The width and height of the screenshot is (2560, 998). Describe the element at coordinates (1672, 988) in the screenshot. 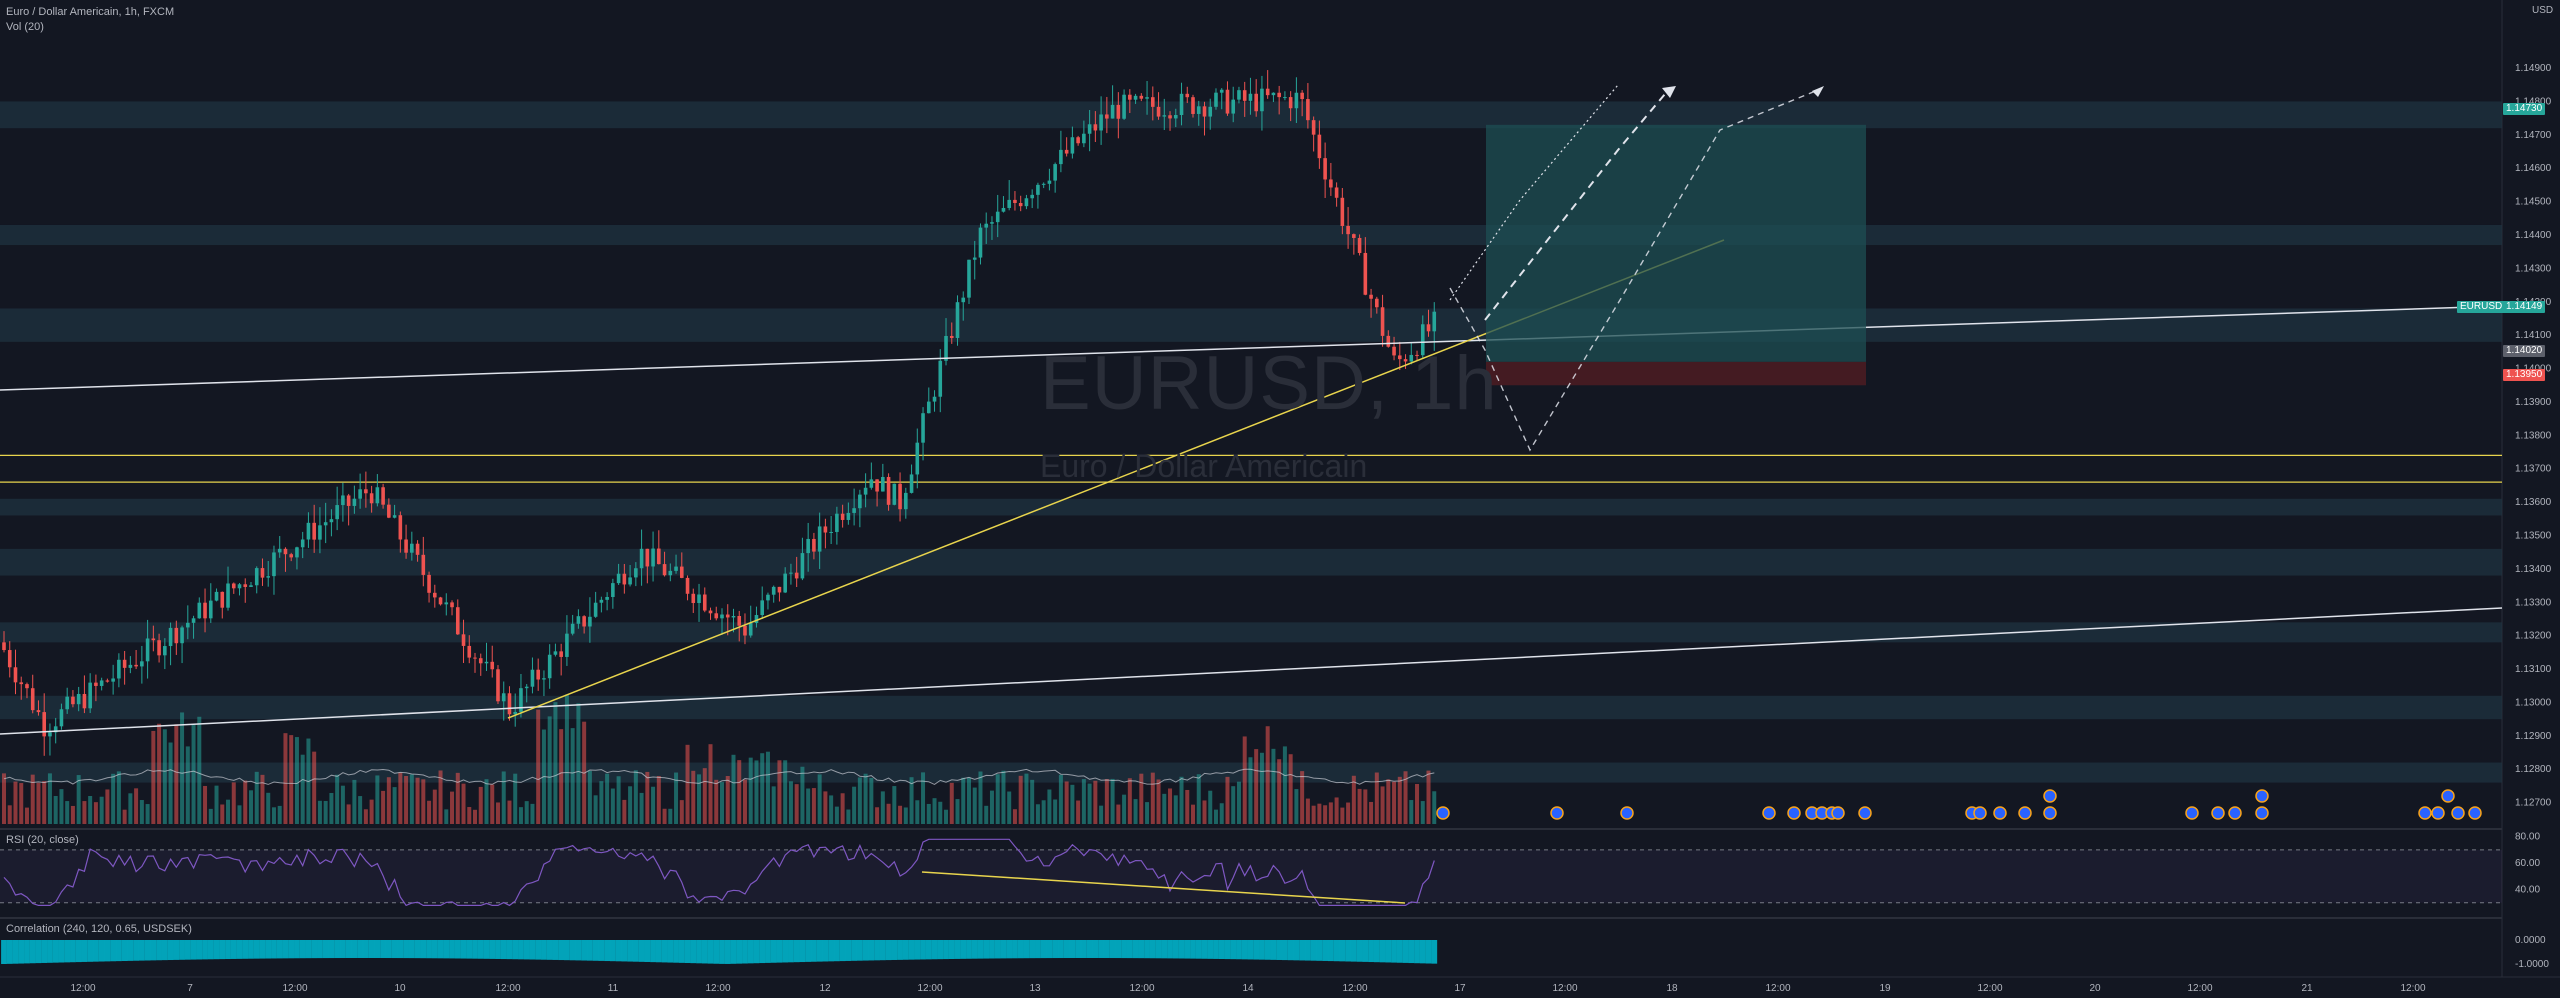

I see `time-tick-label: 18` at that location.